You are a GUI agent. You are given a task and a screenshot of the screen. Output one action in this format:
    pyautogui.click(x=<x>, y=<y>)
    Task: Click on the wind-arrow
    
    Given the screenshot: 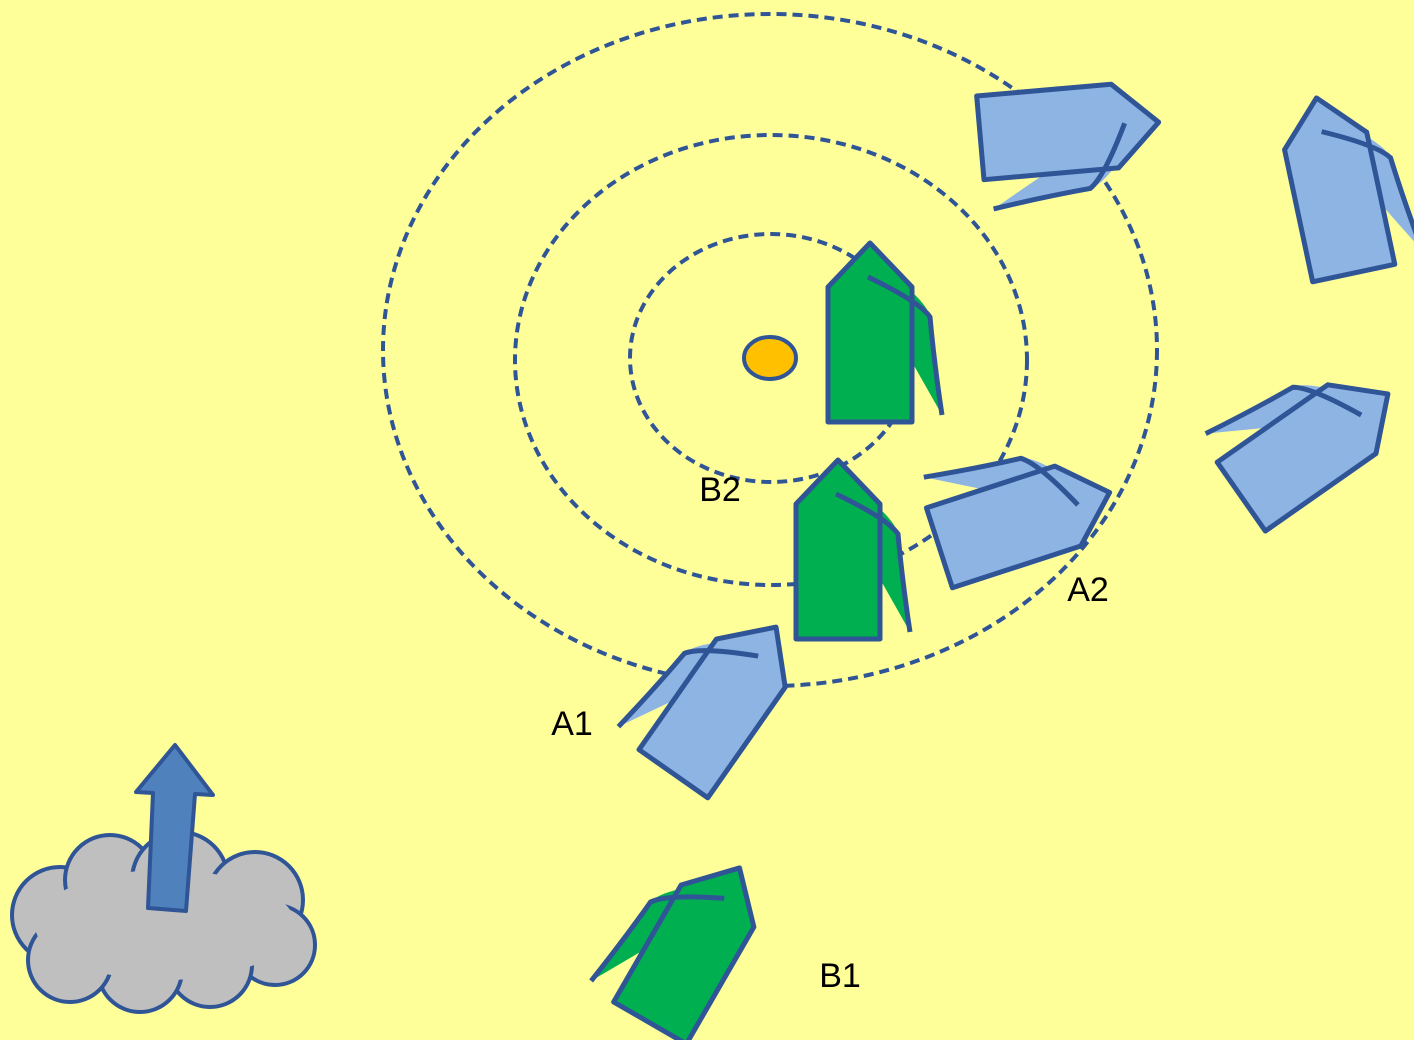 What is the action you would take?
    pyautogui.click(x=174, y=828)
    